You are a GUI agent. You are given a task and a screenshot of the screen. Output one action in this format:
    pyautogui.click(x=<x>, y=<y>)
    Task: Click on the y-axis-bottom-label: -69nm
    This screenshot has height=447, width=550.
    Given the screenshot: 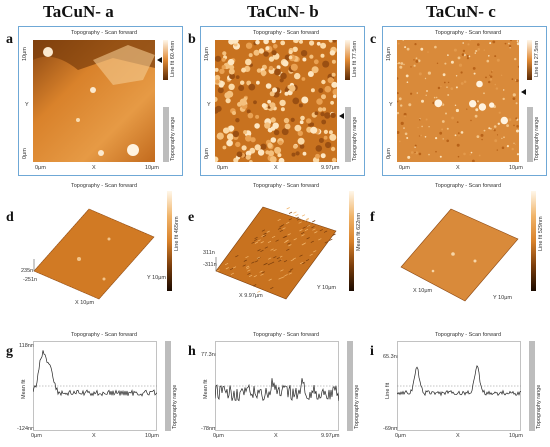 What is the action you would take?
    pyautogui.click(x=391, y=429)
    